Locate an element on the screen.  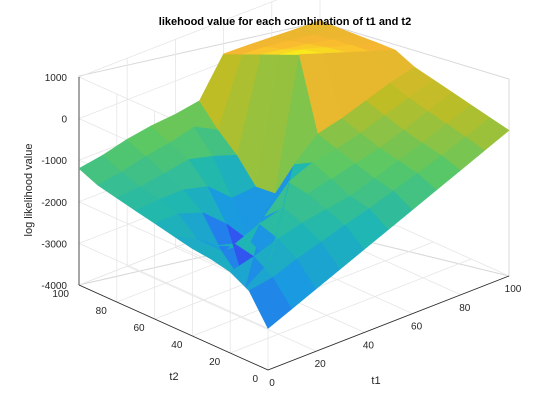
x-axis-label: t1 is located at coordinates (375, 381).